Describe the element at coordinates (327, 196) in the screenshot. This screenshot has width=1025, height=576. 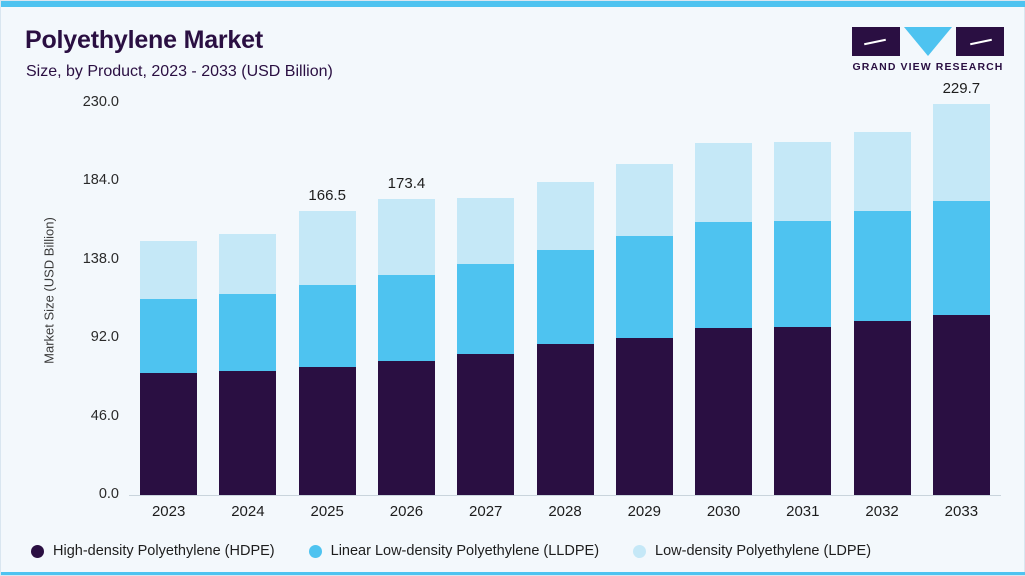
I see `bar-value-label: 166.5` at that location.